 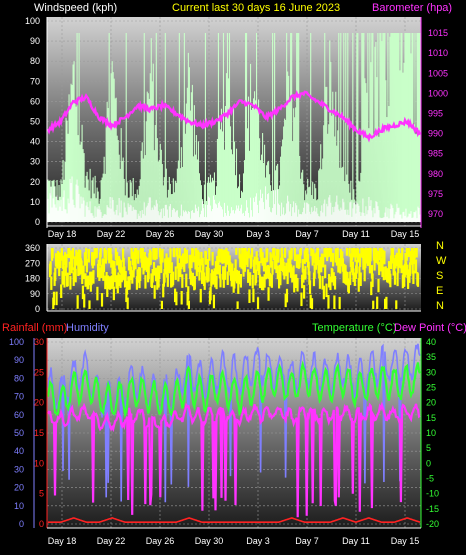 I want to click on rainfall-tick-label: 15, so click(x=39, y=433).